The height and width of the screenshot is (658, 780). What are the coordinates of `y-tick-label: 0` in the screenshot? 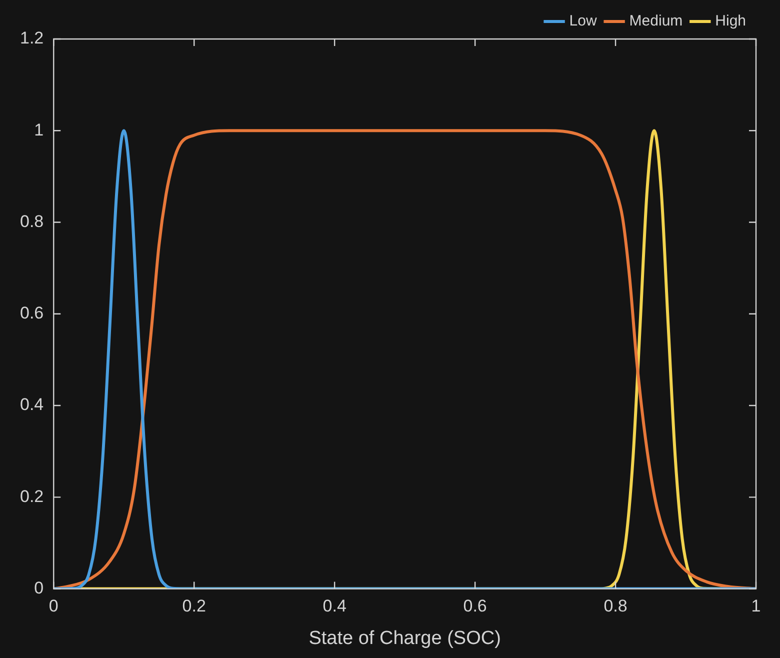 It's located at (39, 588).